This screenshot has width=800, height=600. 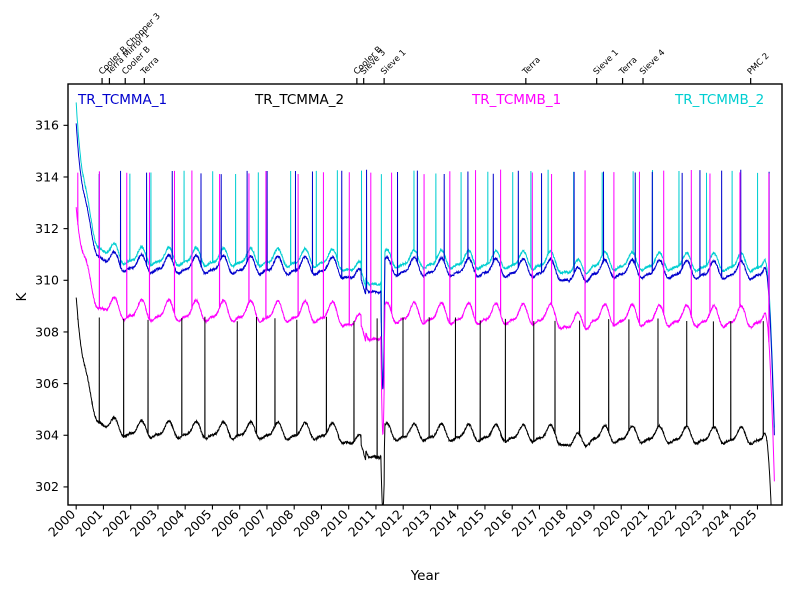 I want to click on x-tick-label: 2015, so click(x=470, y=523).